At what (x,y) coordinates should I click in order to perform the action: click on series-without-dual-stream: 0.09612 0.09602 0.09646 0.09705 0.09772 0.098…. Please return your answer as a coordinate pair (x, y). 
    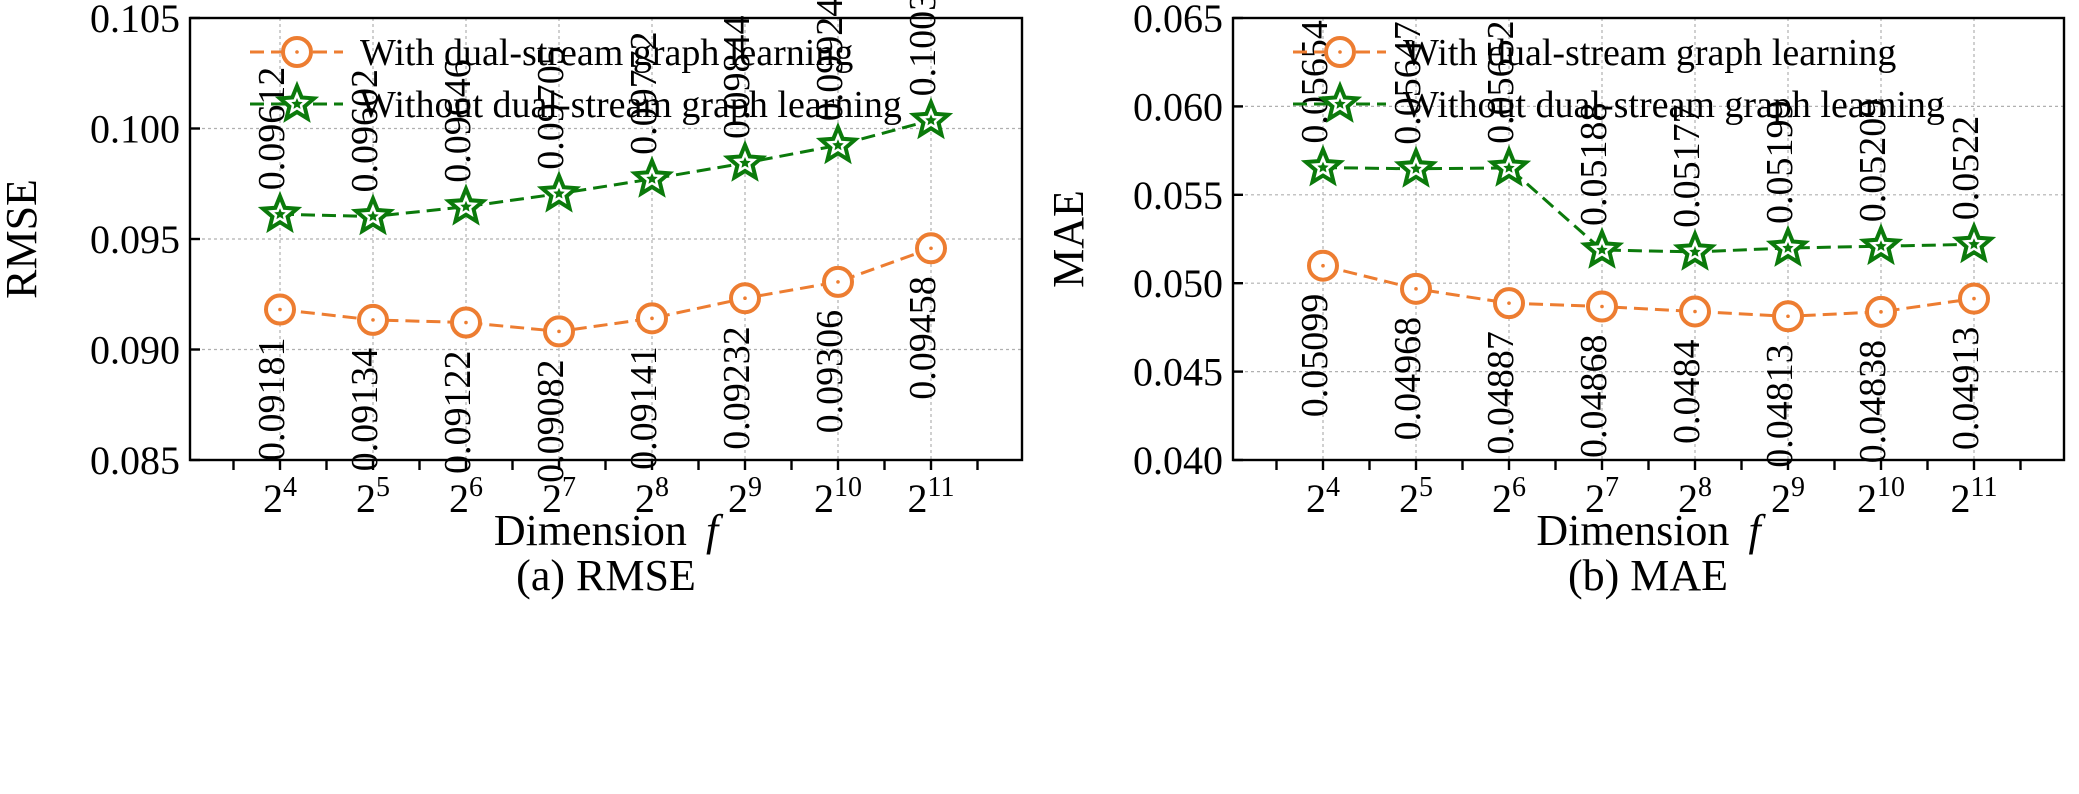
    Looking at the image, I should click on (602, 118).